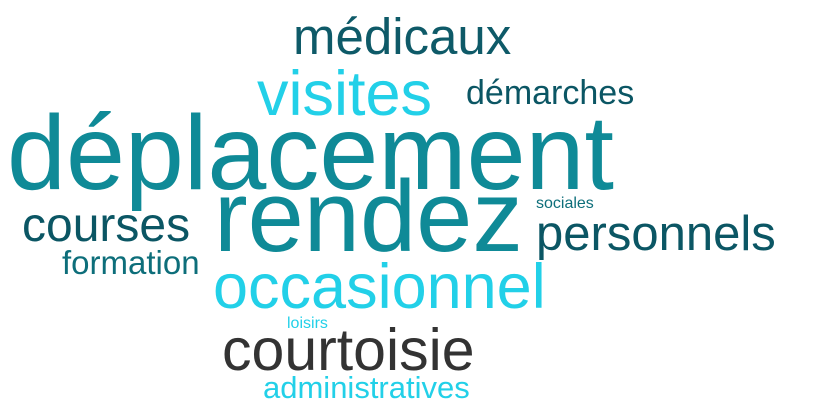 The image size is (814, 414). What do you see at coordinates (368, 217) in the screenshot?
I see `word-rendez: rendez` at bounding box center [368, 217].